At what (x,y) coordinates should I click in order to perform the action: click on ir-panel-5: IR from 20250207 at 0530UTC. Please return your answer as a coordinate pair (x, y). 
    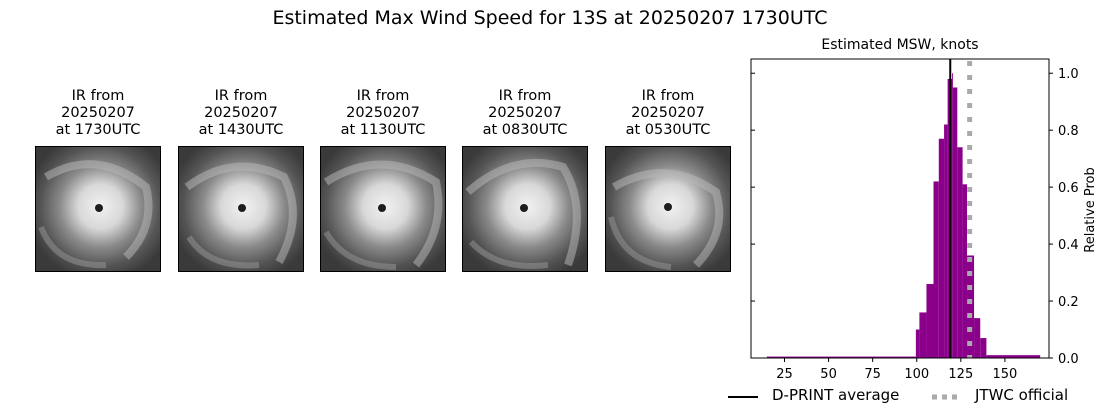
    Looking at the image, I should click on (668, 180).